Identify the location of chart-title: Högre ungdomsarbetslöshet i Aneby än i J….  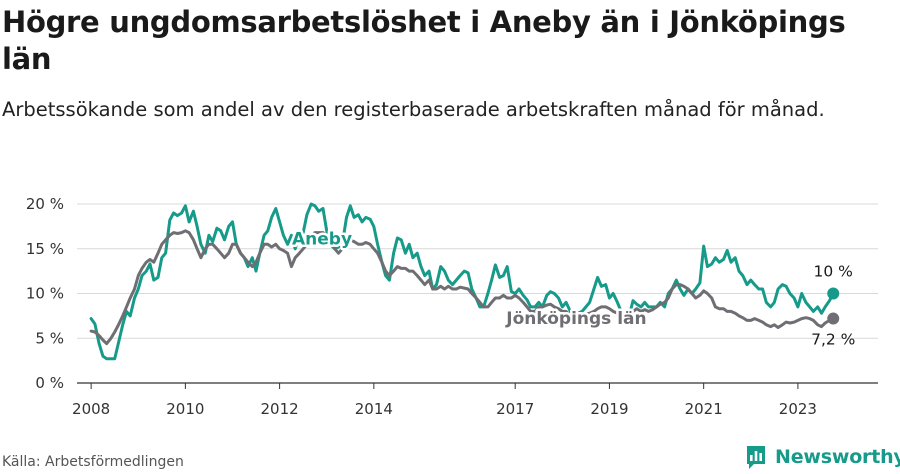
(424, 40).